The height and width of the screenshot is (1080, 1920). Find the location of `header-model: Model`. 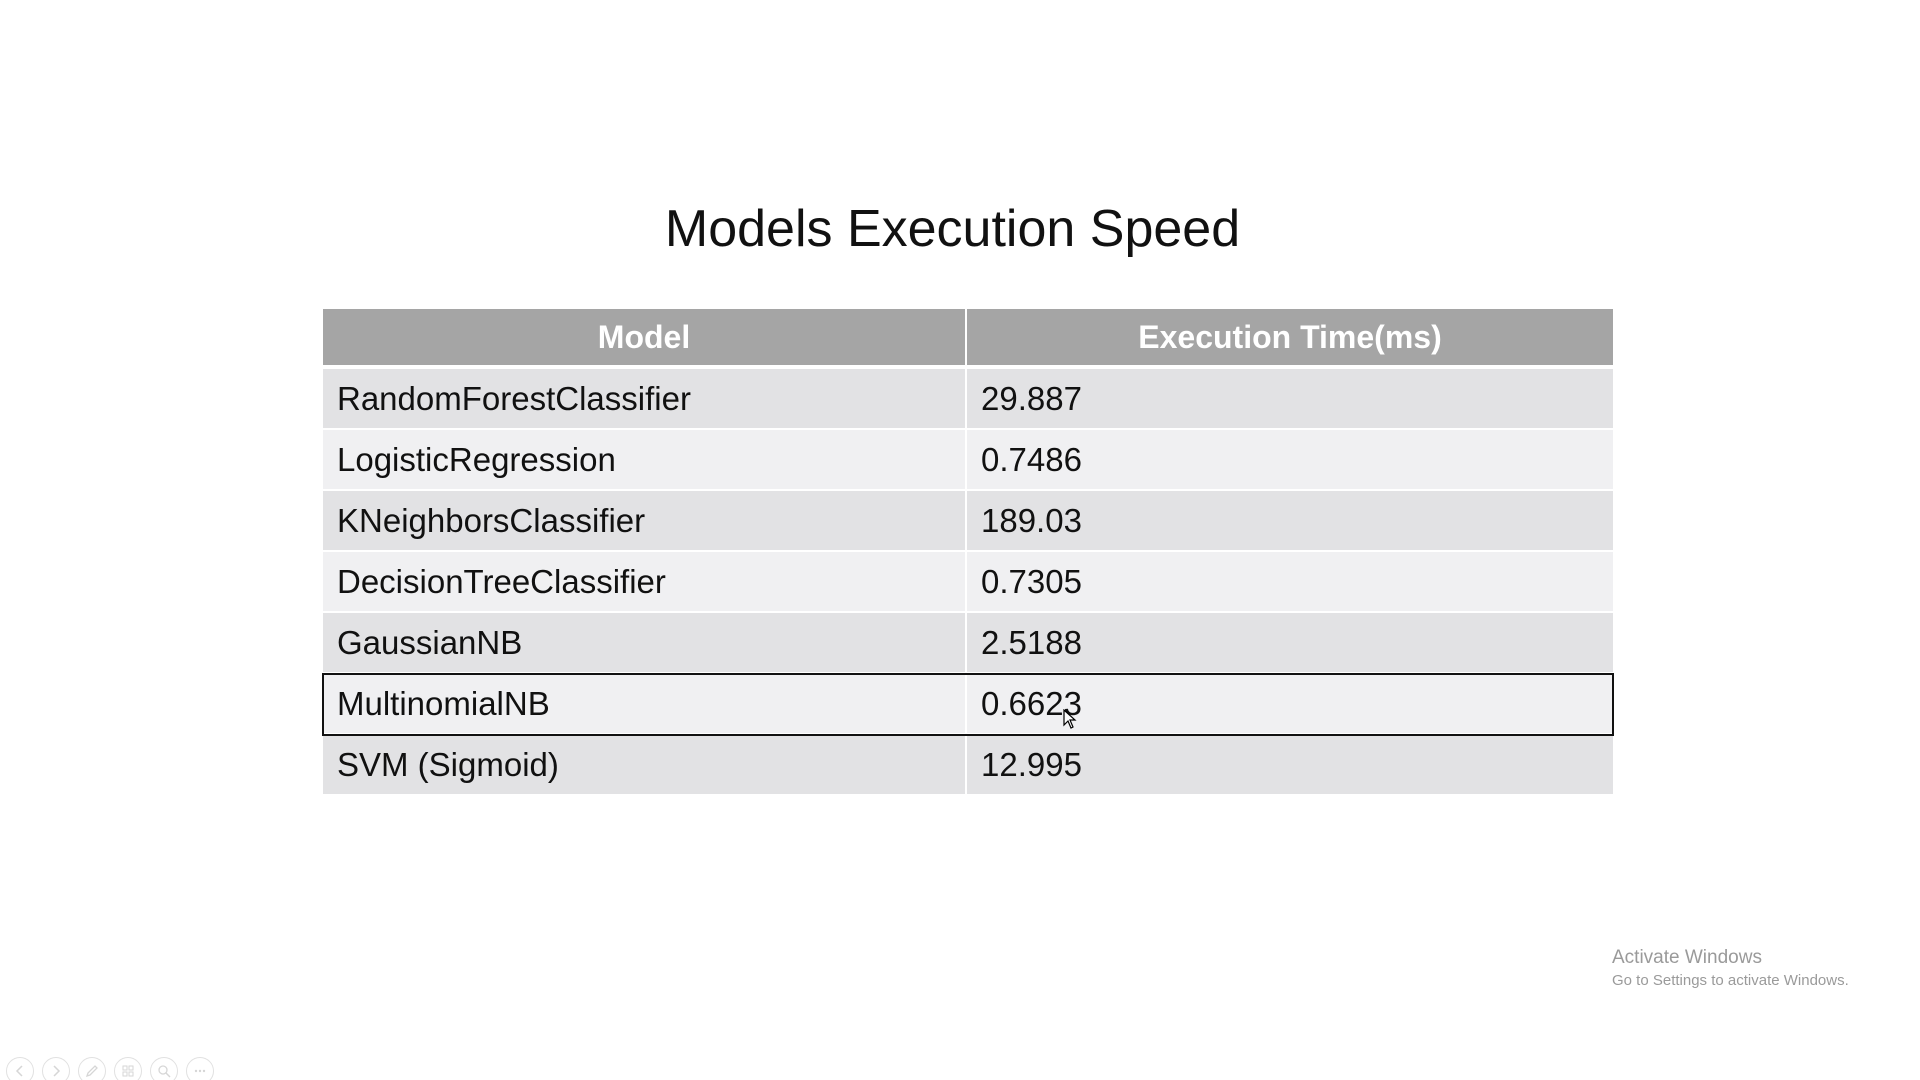

header-model: Model is located at coordinates (645, 337).